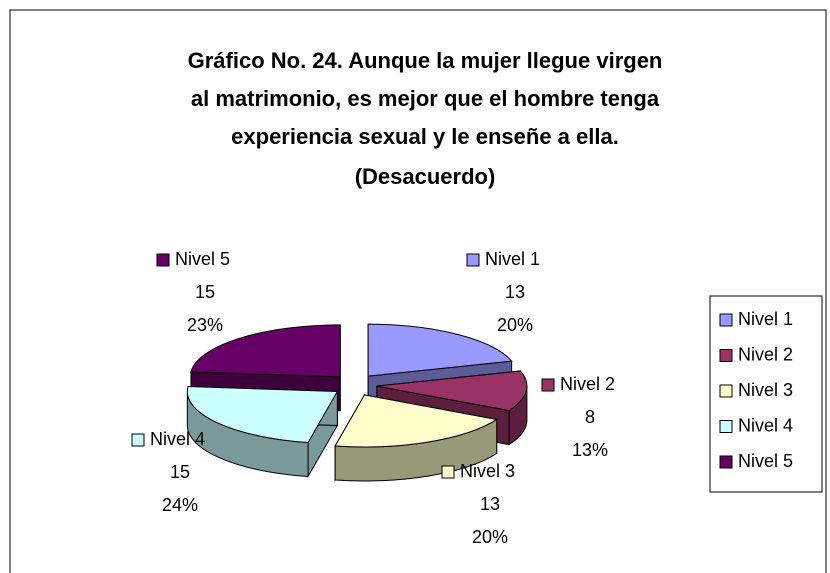  I want to click on legend-label: Nivel 1, so click(765, 319).